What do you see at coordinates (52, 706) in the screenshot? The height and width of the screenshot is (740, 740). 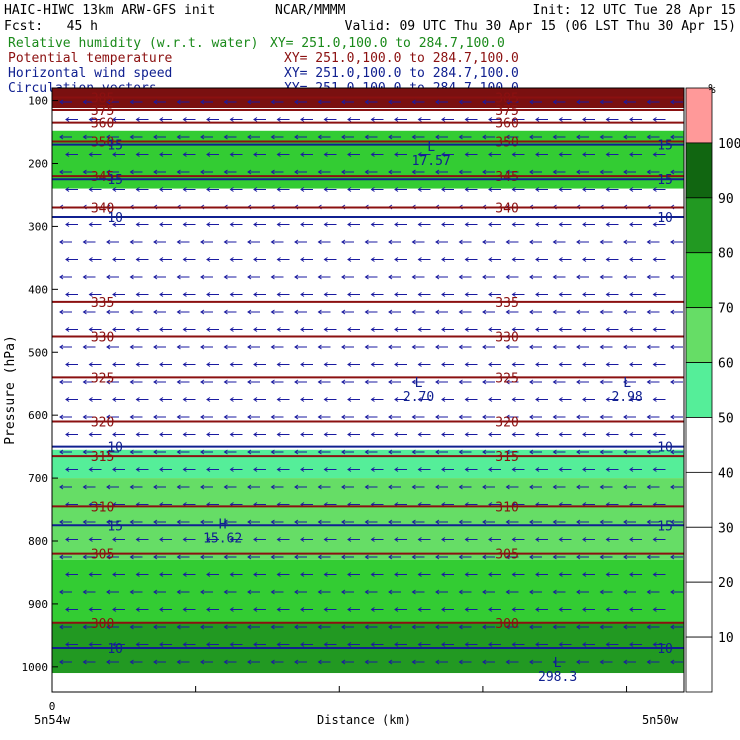 I see `x-zero-label: 0` at bounding box center [52, 706].